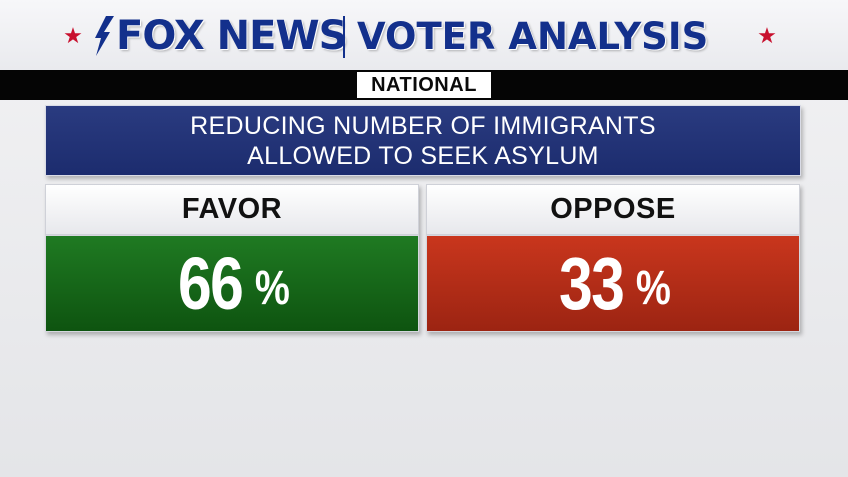 Image resolution: width=848 pixels, height=477 pixels. What do you see at coordinates (423, 155) in the screenshot?
I see `question-line-2: ALLOWED TO SEEK ASYLUM` at bounding box center [423, 155].